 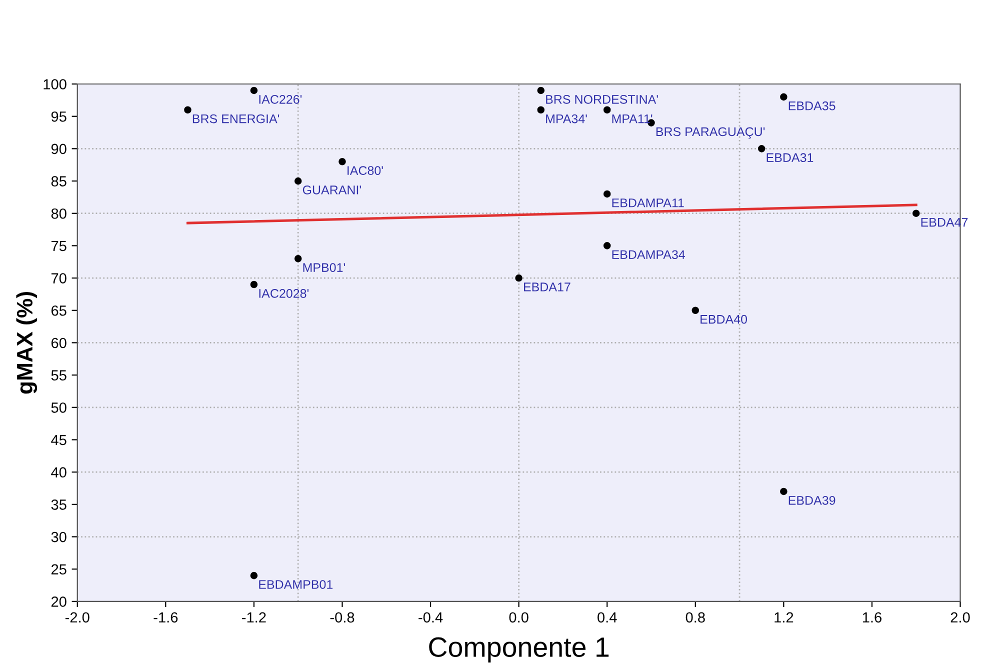 What do you see at coordinates (58, 601) in the screenshot?
I see `y-tick-label: 20` at bounding box center [58, 601].